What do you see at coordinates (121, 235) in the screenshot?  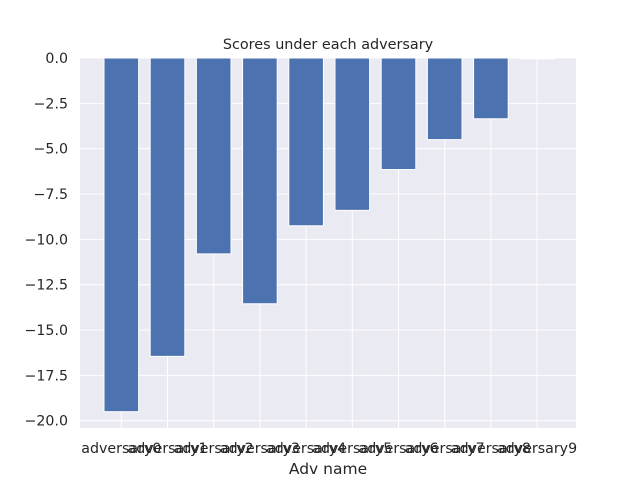 I see `bar-adversary0` at bounding box center [121, 235].